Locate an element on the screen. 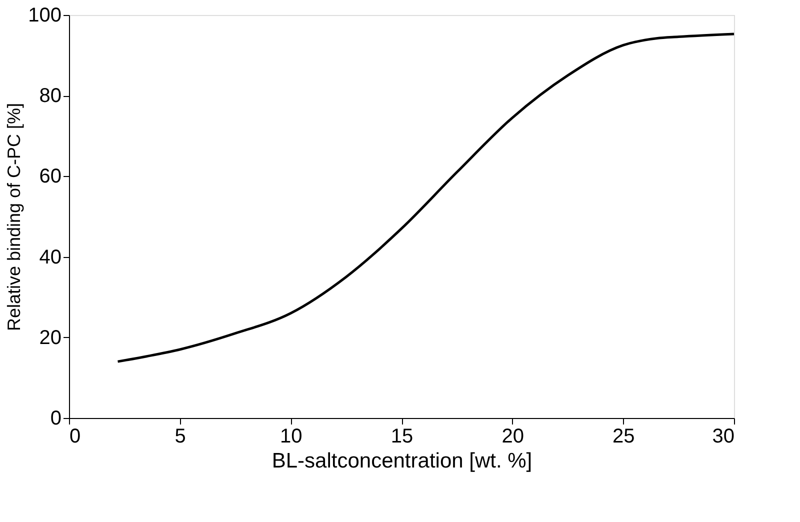 This screenshot has height=522, width=800. x-tick-label: 5 is located at coordinates (180, 437).